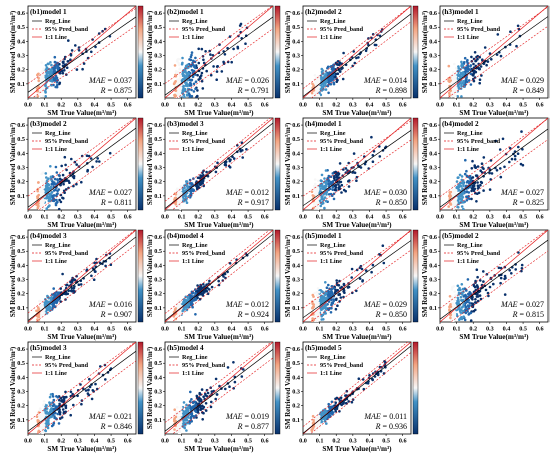  I want to click on mae-value: 0.030, so click(398, 192).